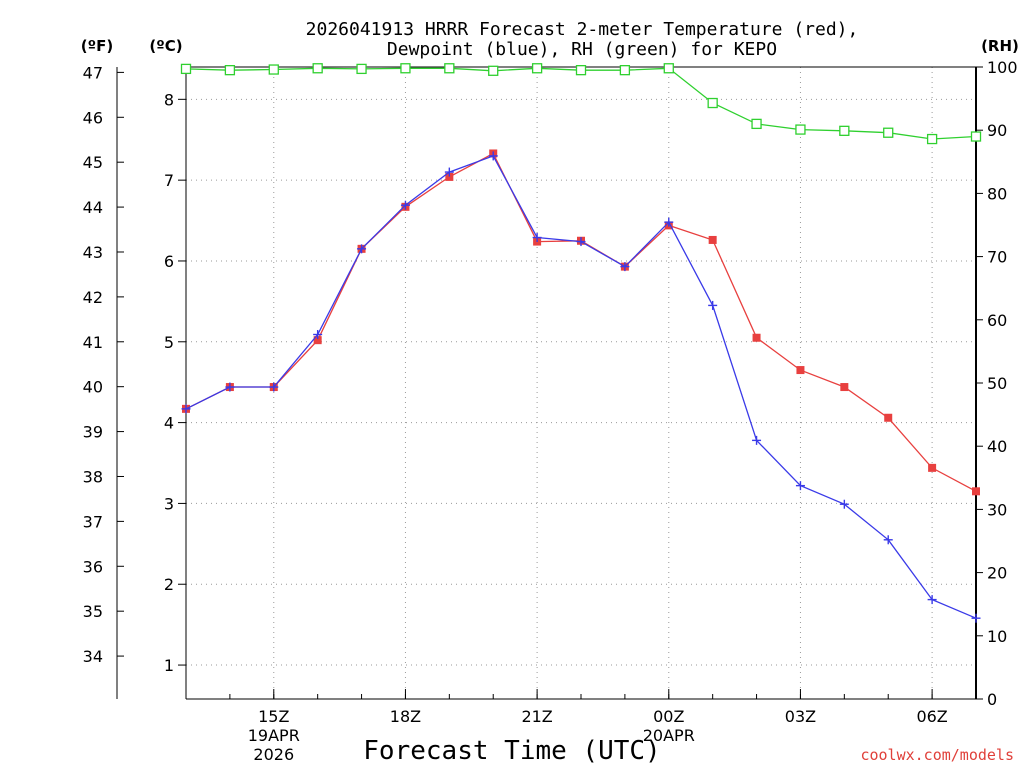  What do you see at coordinates (997, 193) in the screenshot?
I see `rh-tick-label: 80` at bounding box center [997, 193].